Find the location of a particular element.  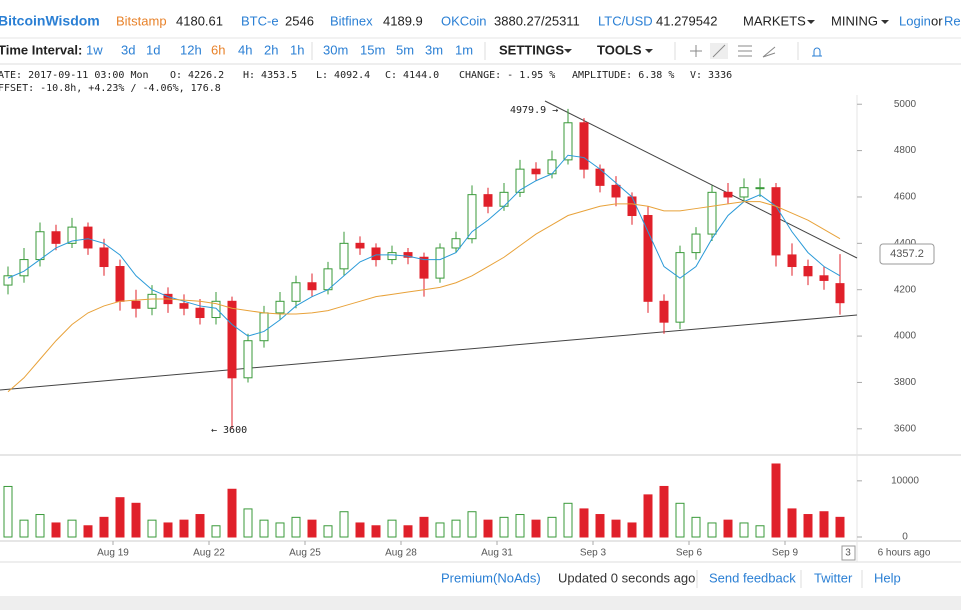

footer-link: Premium(NoAds) is located at coordinates (491, 577).